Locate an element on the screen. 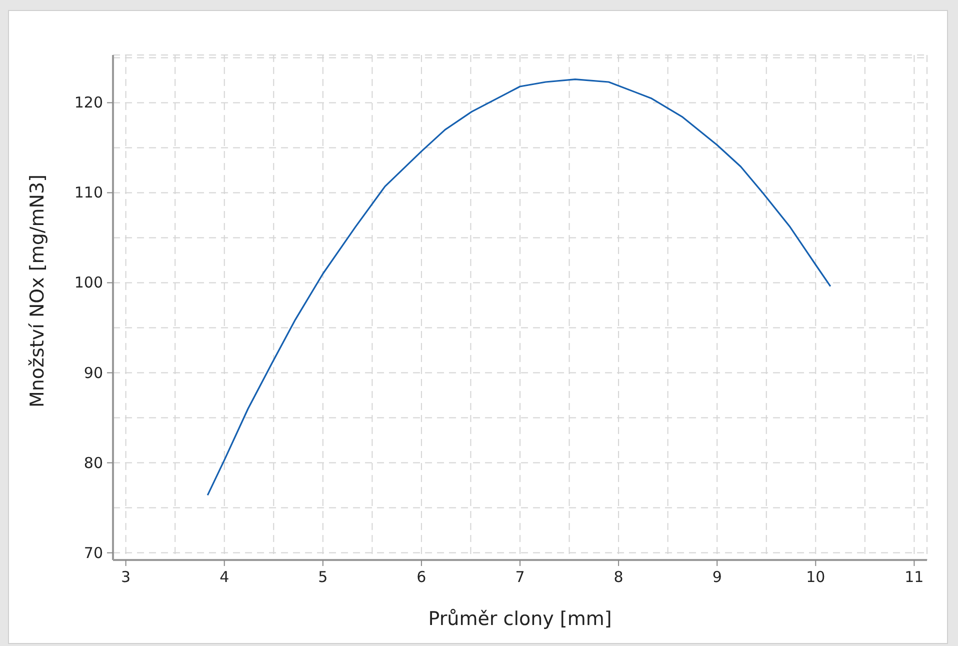 The height and width of the screenshot is (646, 958). y-tick-label: 90 is located at coordinates (93, 373).